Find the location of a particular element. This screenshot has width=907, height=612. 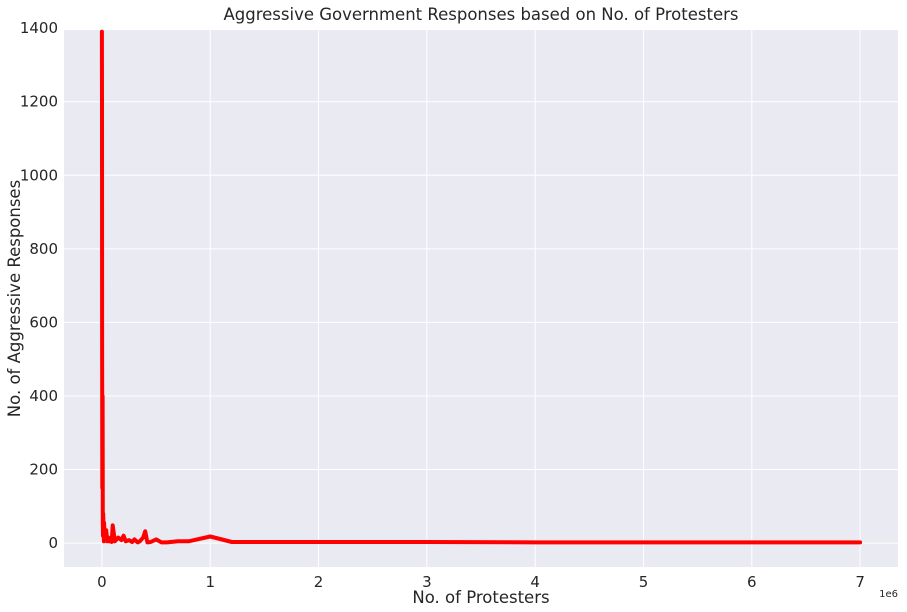

x-tick-label: 4 is located at coordinates (535, 582).